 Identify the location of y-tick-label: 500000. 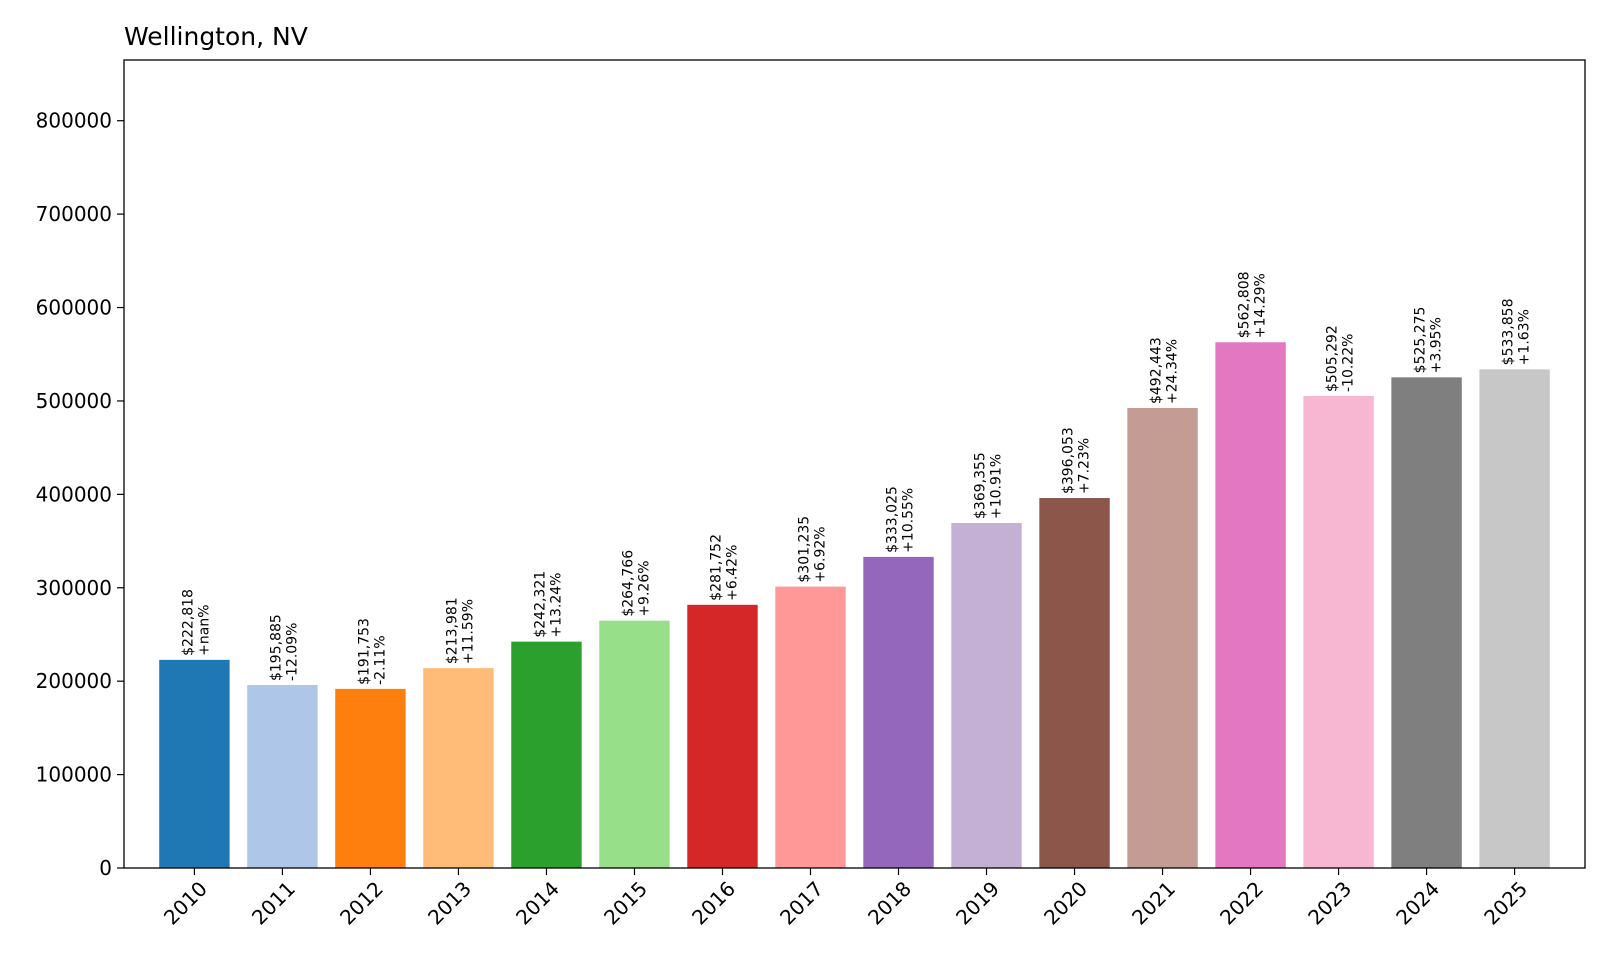
(74, 401).